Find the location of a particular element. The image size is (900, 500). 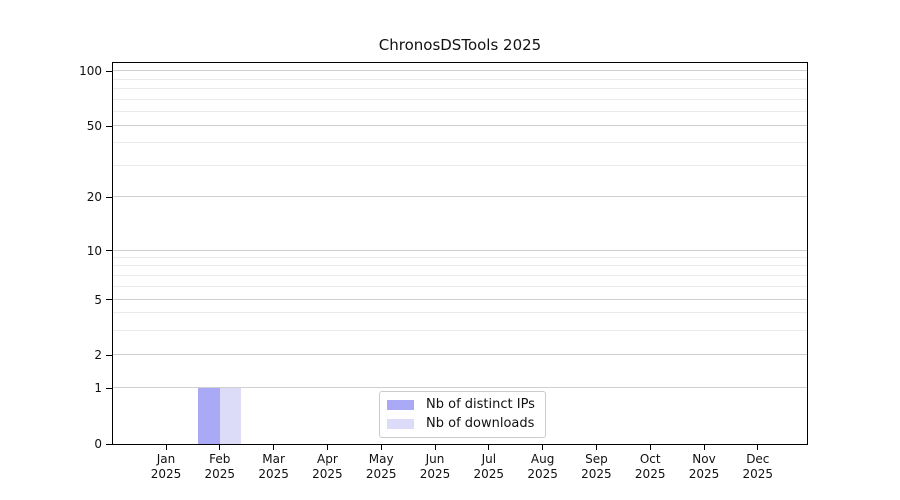

y-tick-label: 100 is located at coordinates (90, 71).